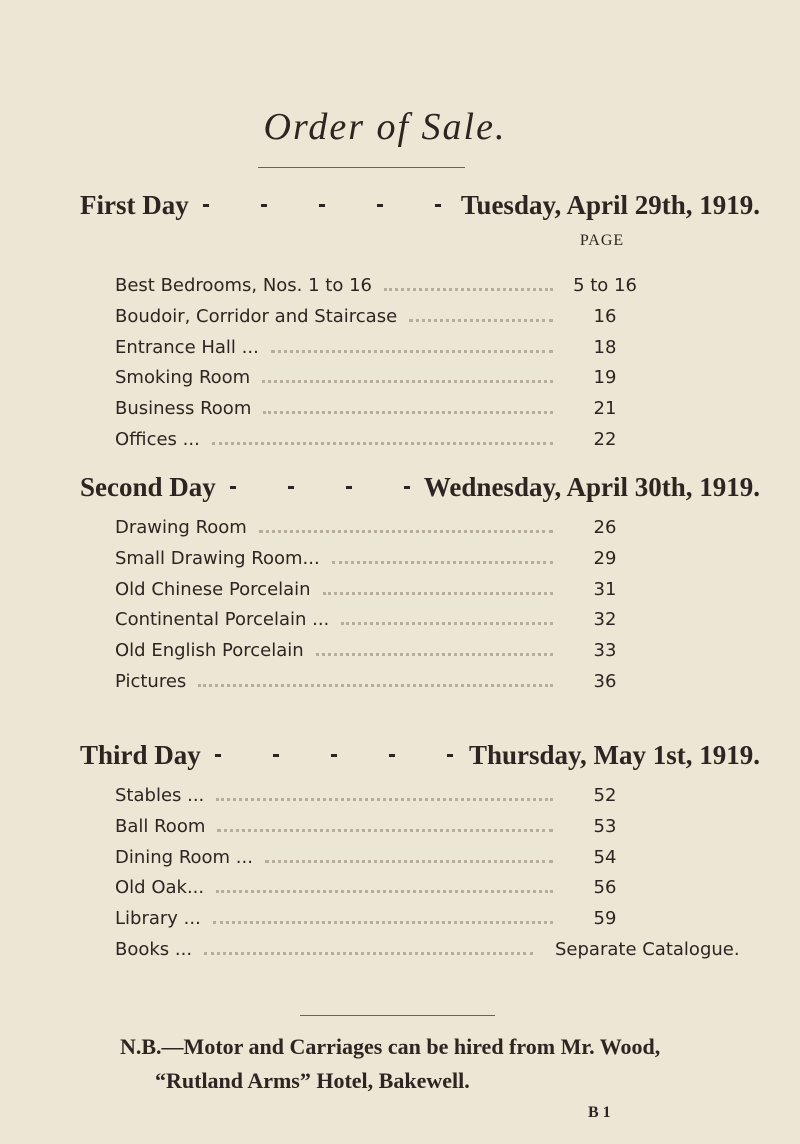  What do you see at coordinates (605, 409) in the screenshot?
I see `page-ref: 21` at bounding box center [605, 409].